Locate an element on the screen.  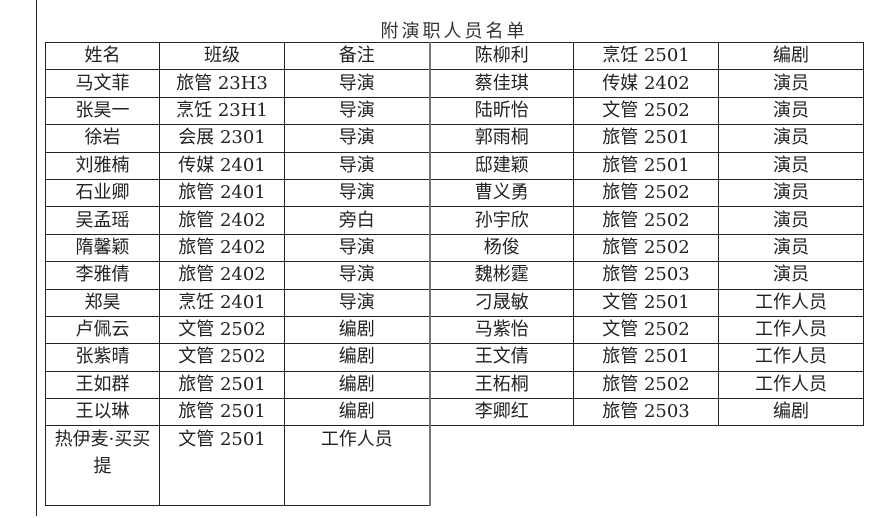
table-row: 王如群 旅管 2501 编剧 王柘桐 旅管 2502 工作人员 is located at coordinates (454, 385).